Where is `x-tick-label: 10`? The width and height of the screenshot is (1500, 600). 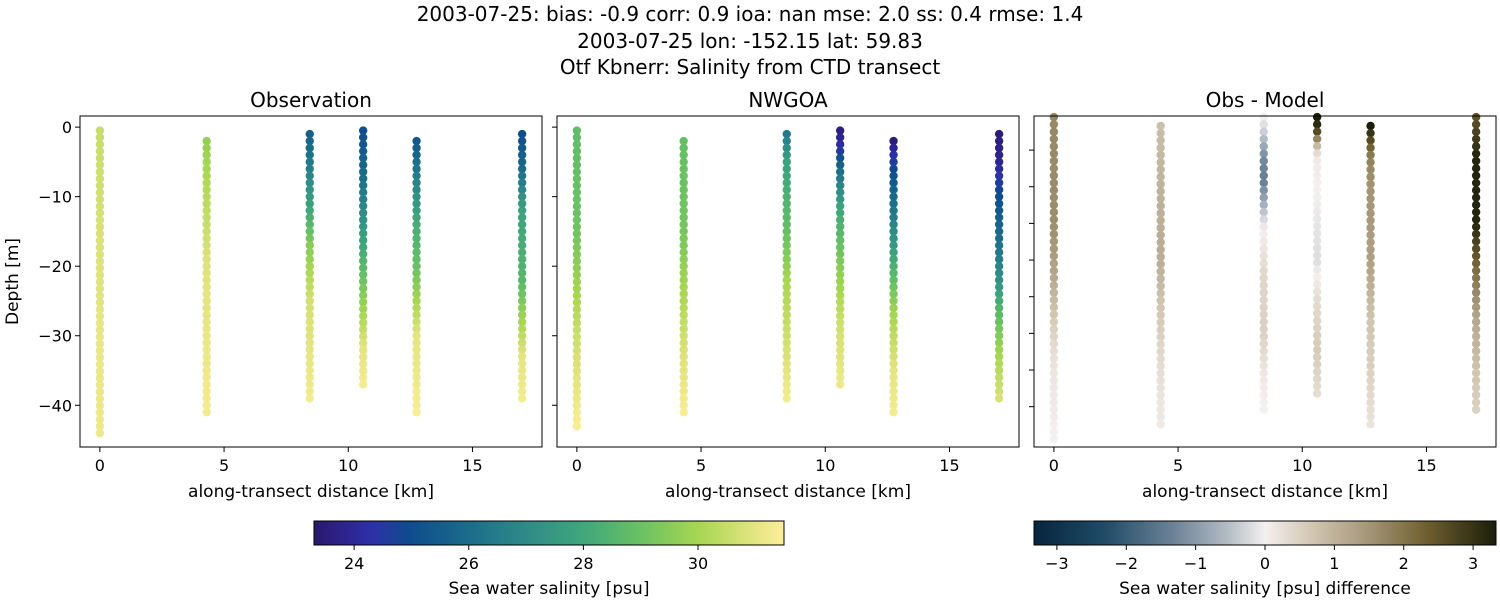
x-tick-label: 10 is located at coordinates (1302, 465).